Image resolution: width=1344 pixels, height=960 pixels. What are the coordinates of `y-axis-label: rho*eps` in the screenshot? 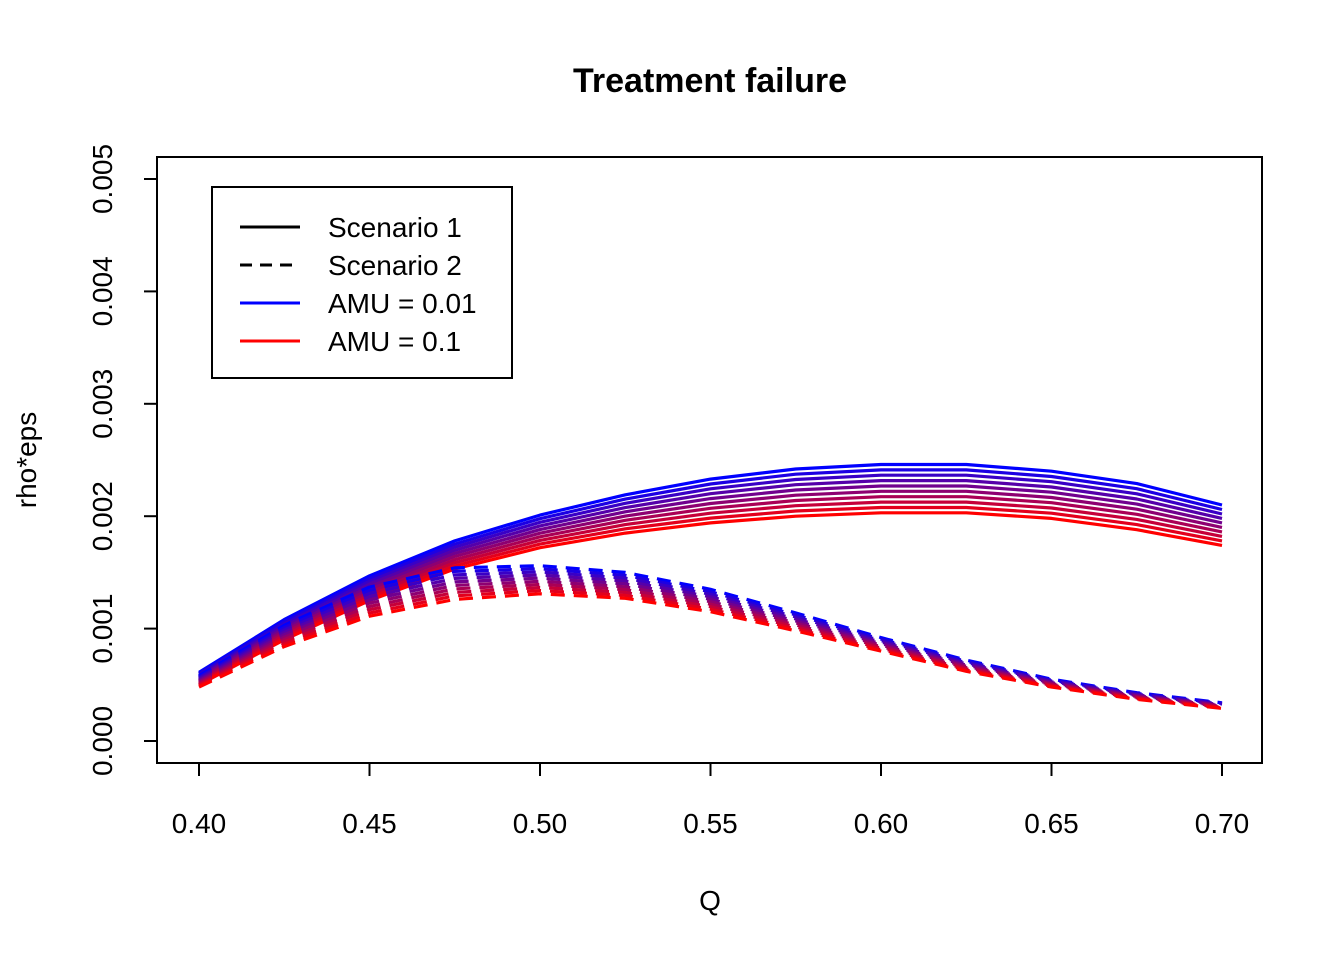 It's located at (26, 460).